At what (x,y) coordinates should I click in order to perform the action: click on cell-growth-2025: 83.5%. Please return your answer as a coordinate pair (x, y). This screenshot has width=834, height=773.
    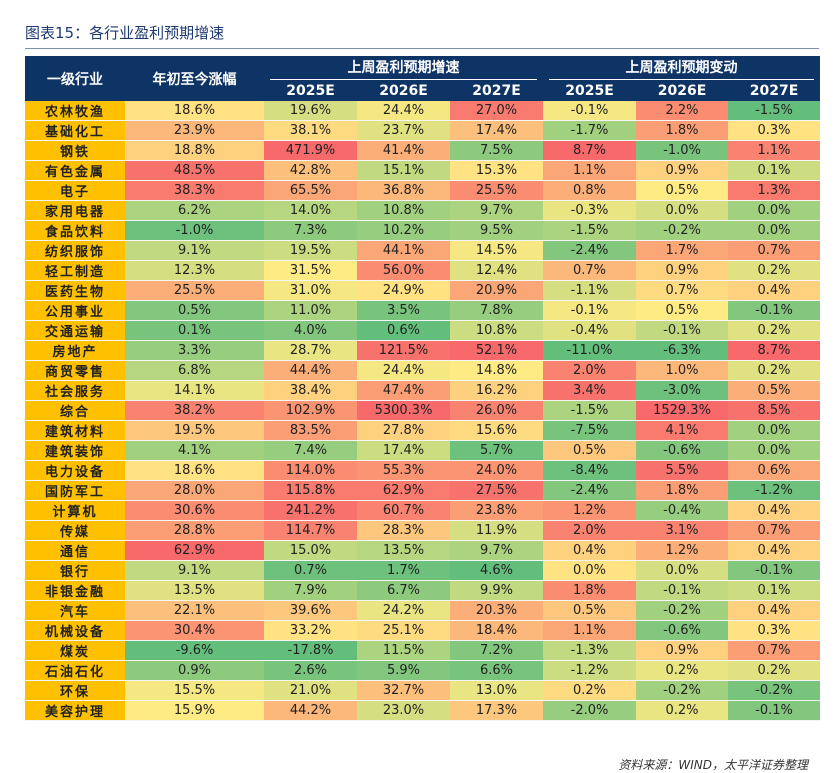
    Looking at the image, I should click on (310, 430).